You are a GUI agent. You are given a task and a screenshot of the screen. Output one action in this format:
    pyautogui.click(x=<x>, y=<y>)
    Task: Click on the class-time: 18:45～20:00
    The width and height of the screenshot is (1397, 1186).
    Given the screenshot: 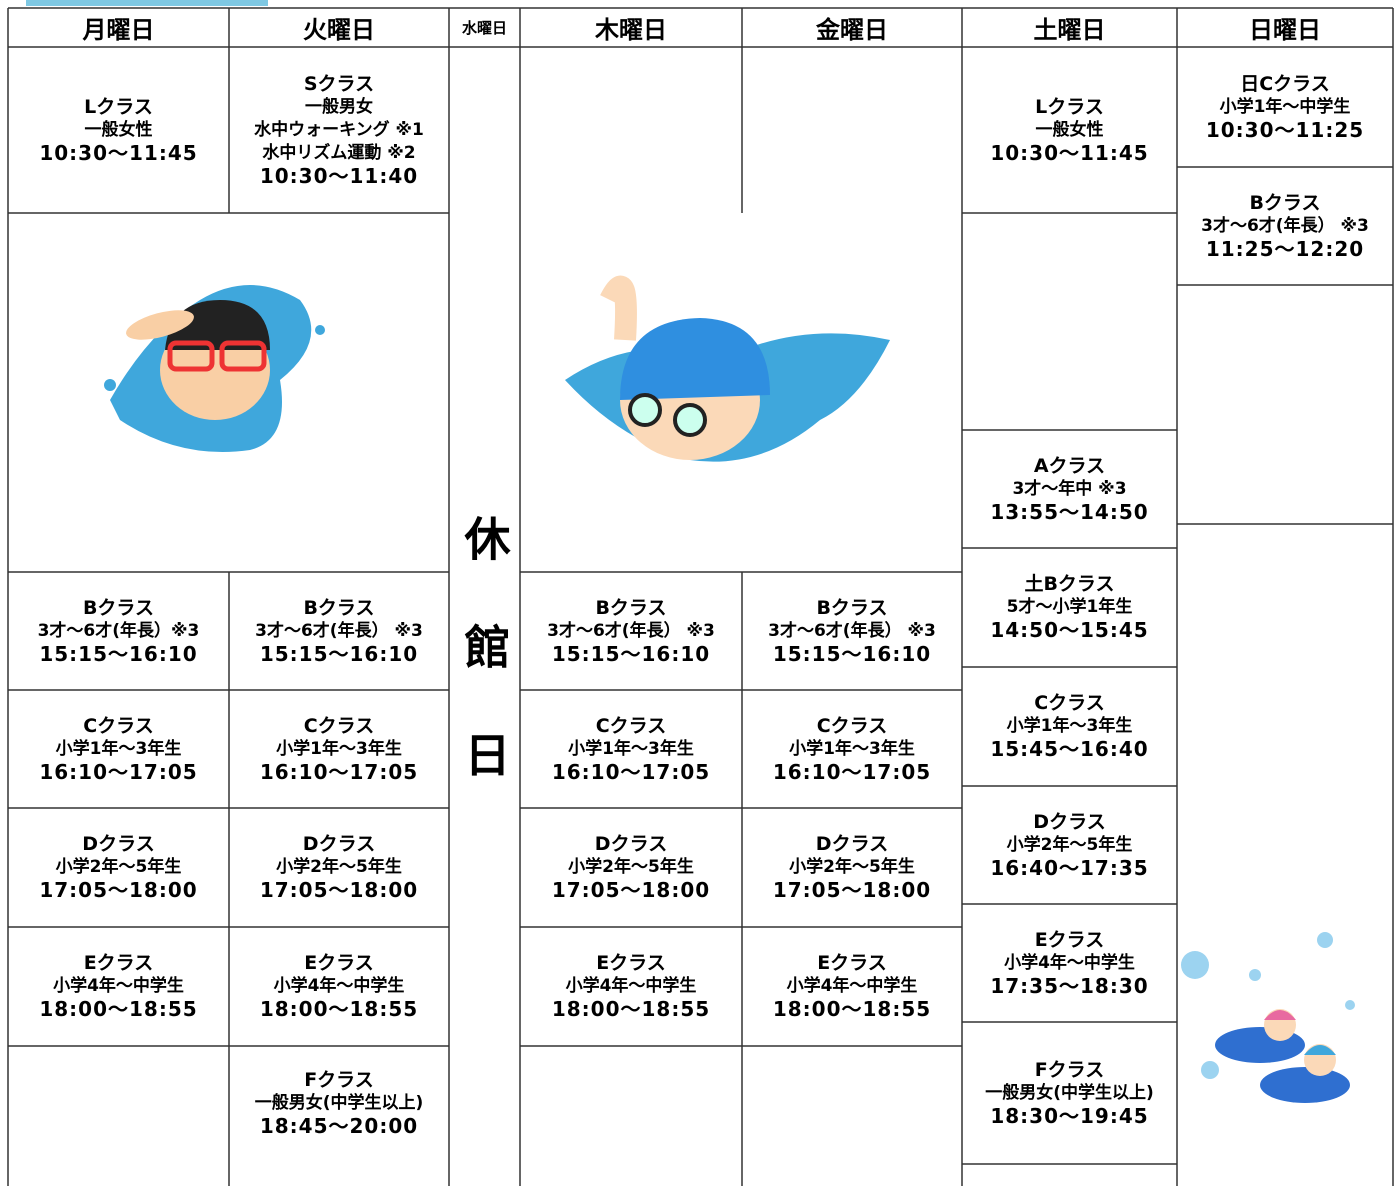 What is the action you would take?
    pyautogui.click(x=339, y=1125)
    